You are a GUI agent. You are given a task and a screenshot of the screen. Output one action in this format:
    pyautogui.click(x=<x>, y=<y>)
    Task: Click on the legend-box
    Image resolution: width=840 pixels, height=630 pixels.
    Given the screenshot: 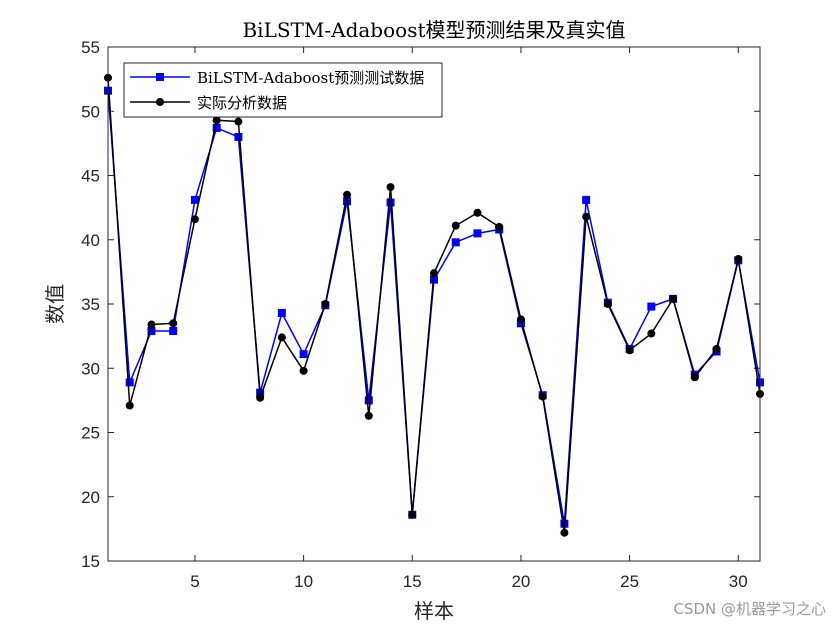 What is the action you would take?
    pyautogui.click(x=283, y=90)
    